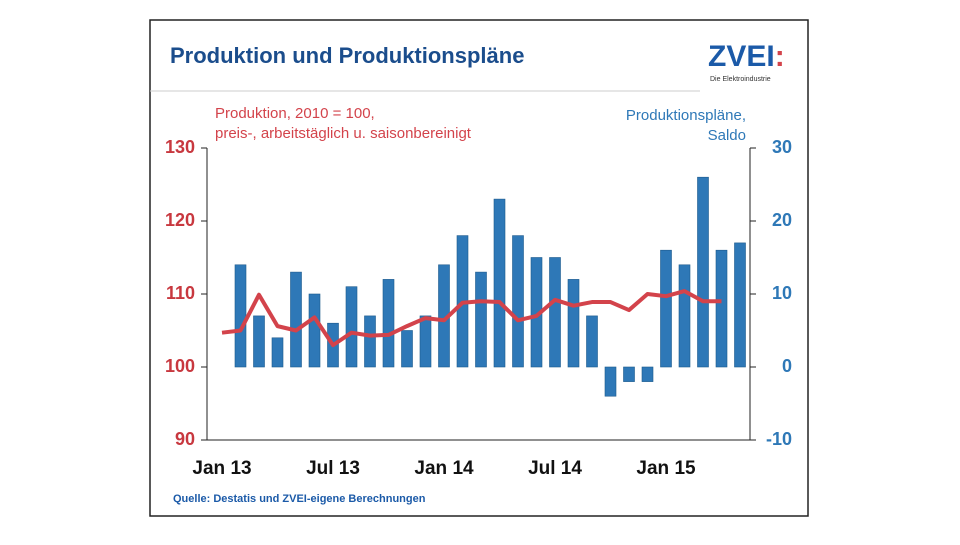 The height and width of the screenshot is (545, 960). Describe the element at coordinates (779, 439) in the screenshot. I see `y2-tick-label: -10` at that location.